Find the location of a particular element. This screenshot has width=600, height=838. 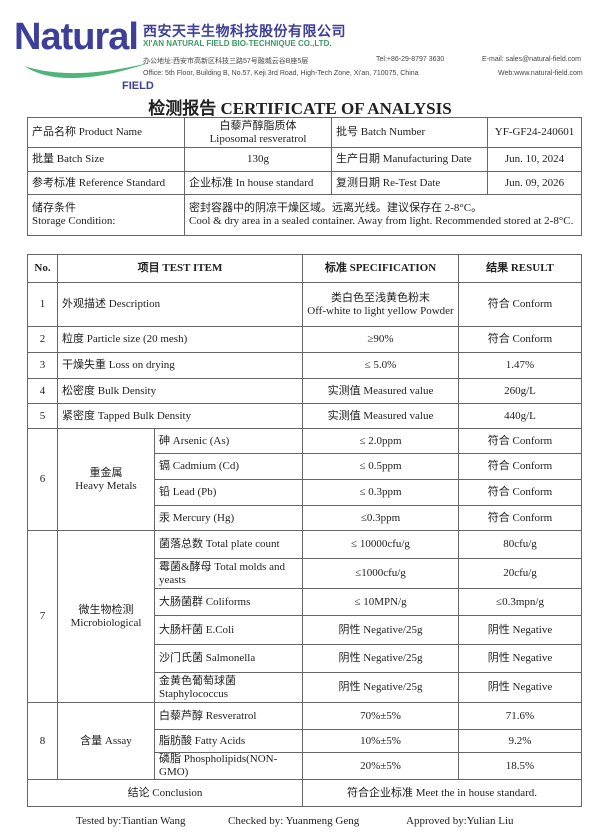

address-cn: 办公地址:西安市高新区科技三路57号融城云谷B座5层 is located at coordinates (226, 61).